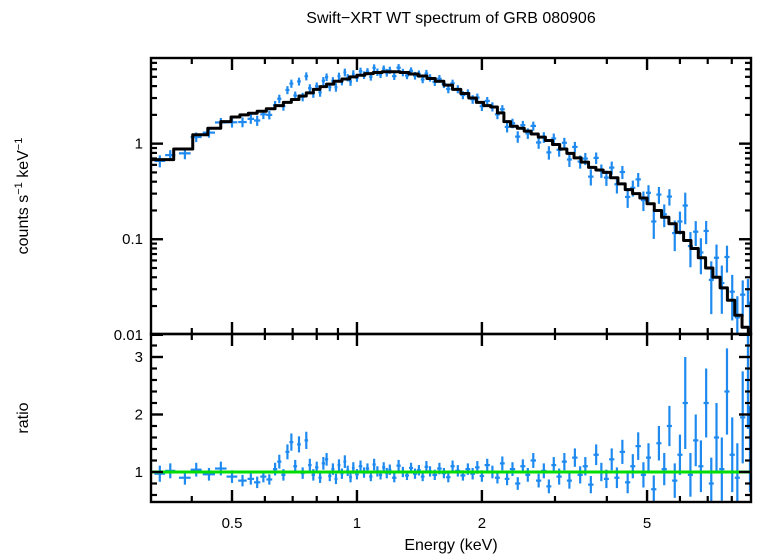 The height and width of the screenshot is (556, 758). What do you see at coordinates (647, 523) in the screenshot?
I see `x-tick-label: 5` at bounding box center [647, 523].